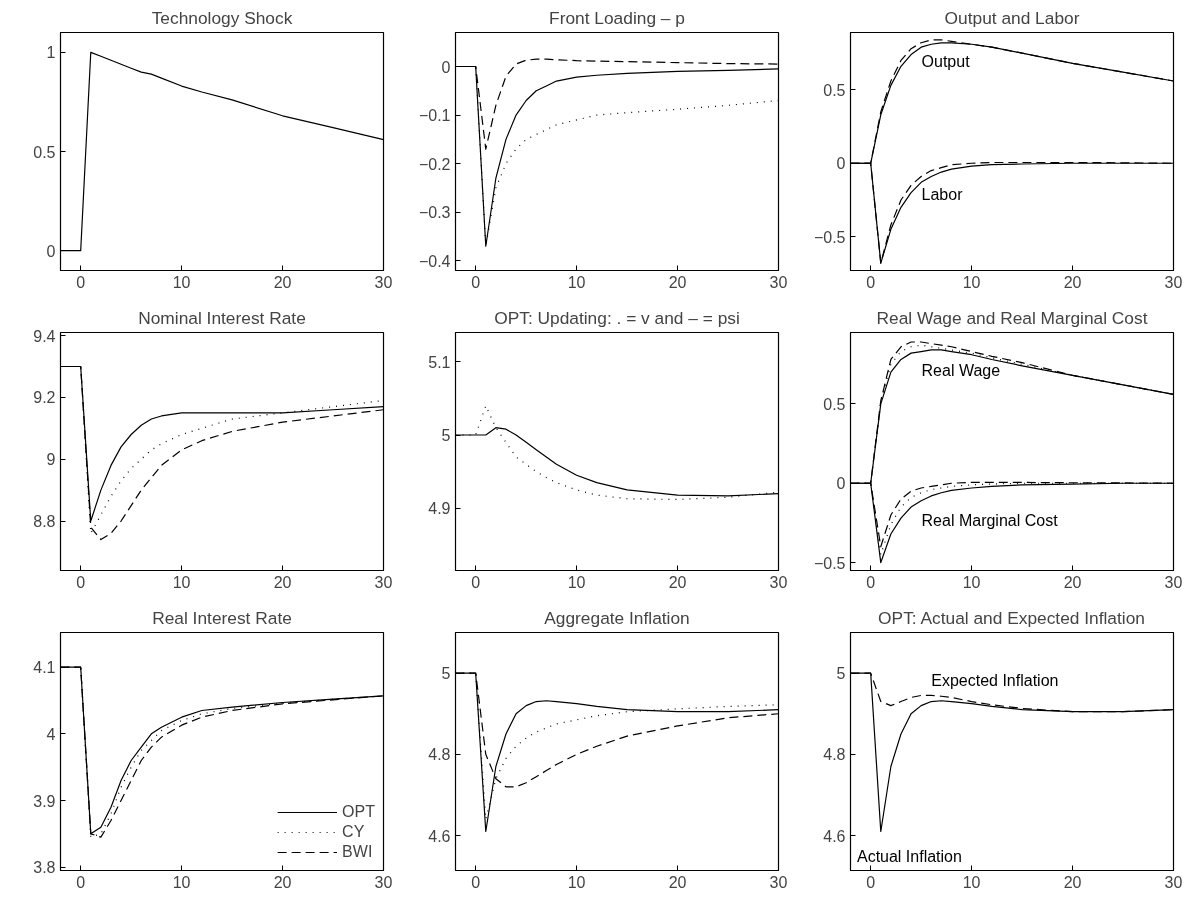  I want to click on y-tick-label: −0.3, so click(434, 213).